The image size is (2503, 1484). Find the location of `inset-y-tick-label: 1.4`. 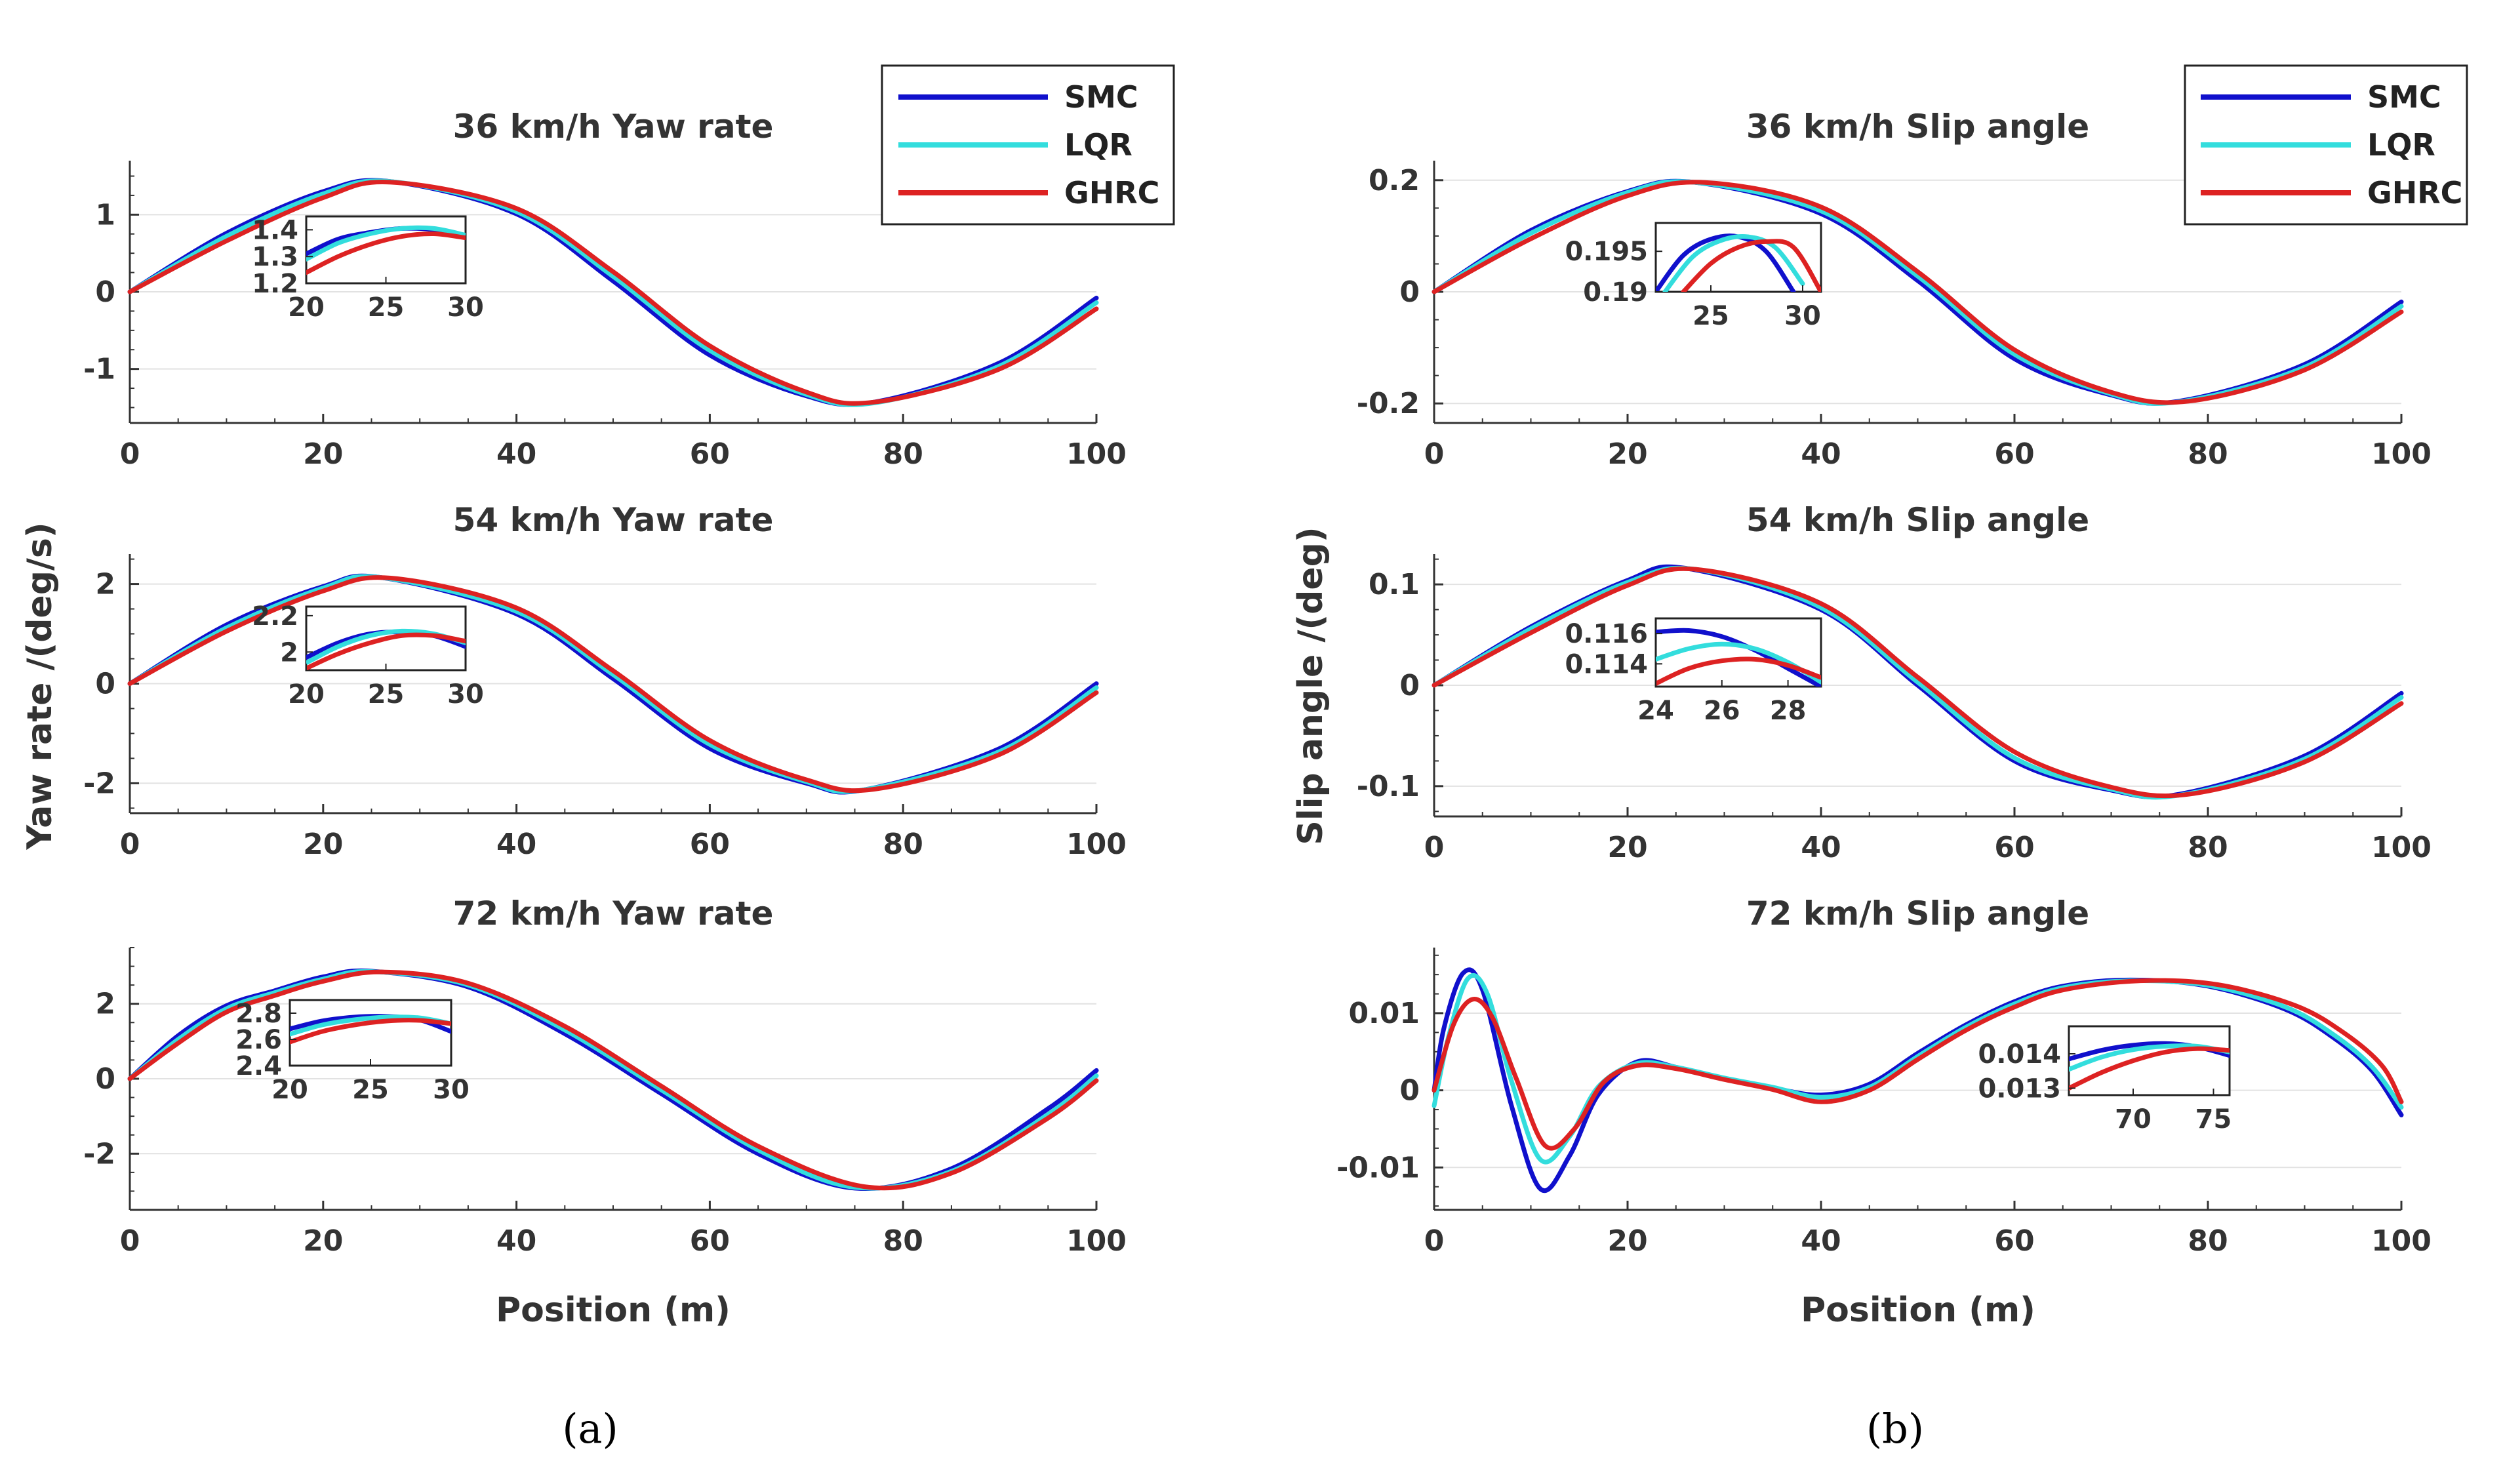

inset-y-tick-label: 1.4 is located at coordinates (275, 230).